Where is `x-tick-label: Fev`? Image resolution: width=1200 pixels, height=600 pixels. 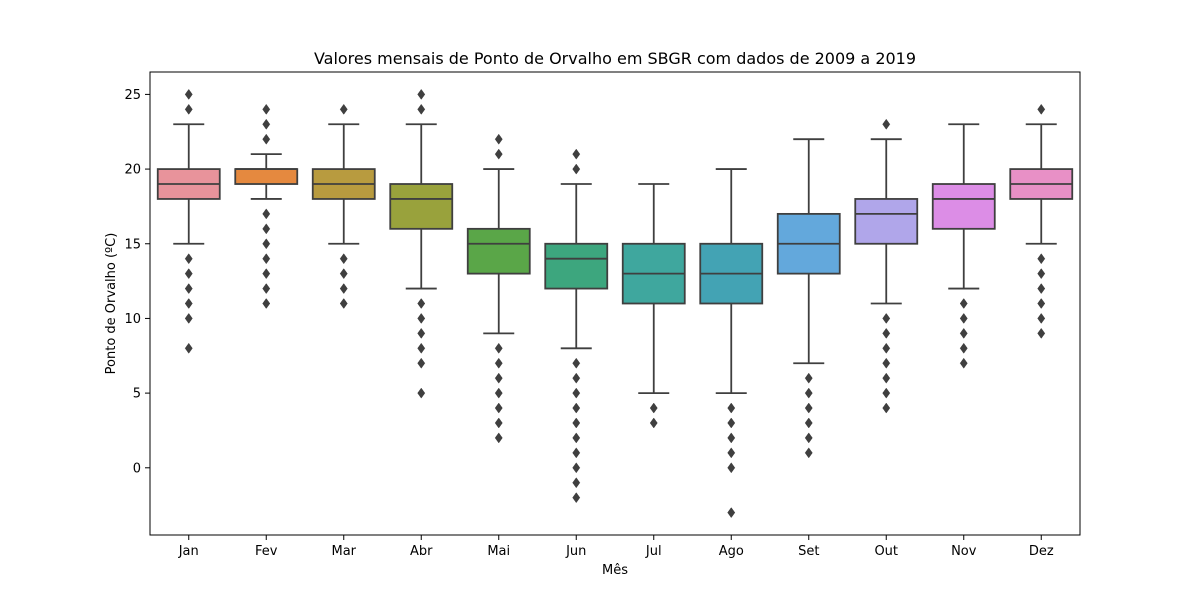 x-tick-label: Fev is located at coordinates (266, 551).